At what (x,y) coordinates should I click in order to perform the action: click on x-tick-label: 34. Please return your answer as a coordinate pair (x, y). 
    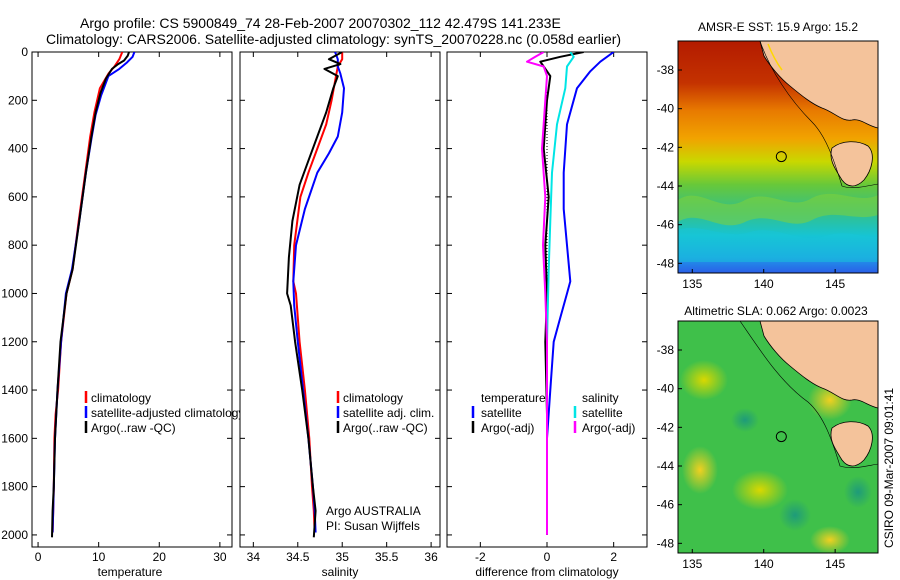
    Looking at the image, I should click on (254, 557).